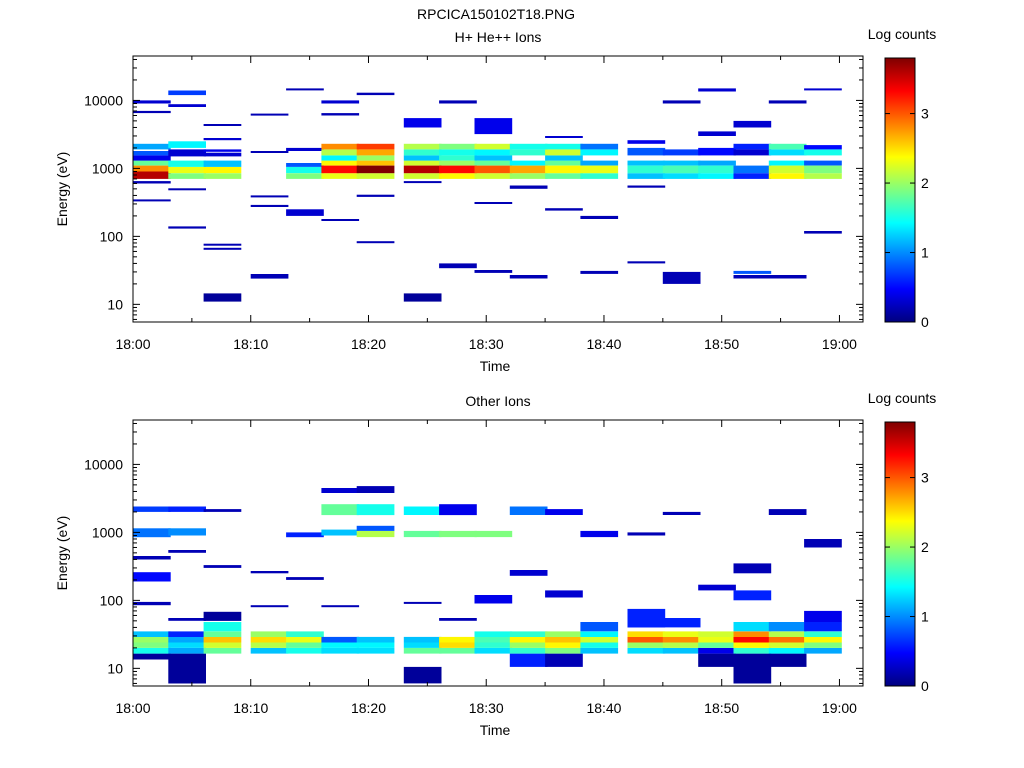 The width and height of the screenshot is (1024, 768). Describe the element at coordinates (486, 344) in the screenshot. I see `x-tick-label: 18:30` at that location.